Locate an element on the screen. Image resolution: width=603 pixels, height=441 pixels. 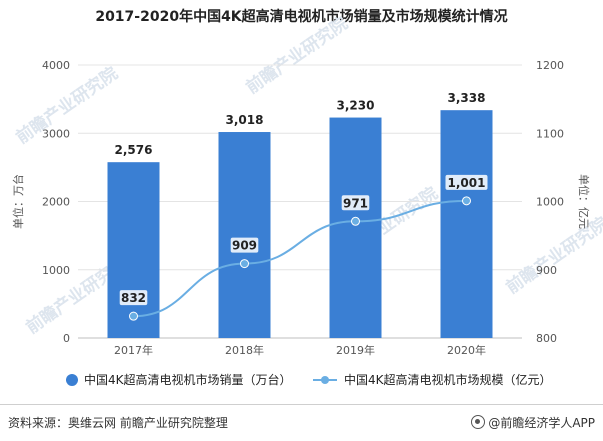
y-right-tick-label: 900 is located at coordinates (546, 270).